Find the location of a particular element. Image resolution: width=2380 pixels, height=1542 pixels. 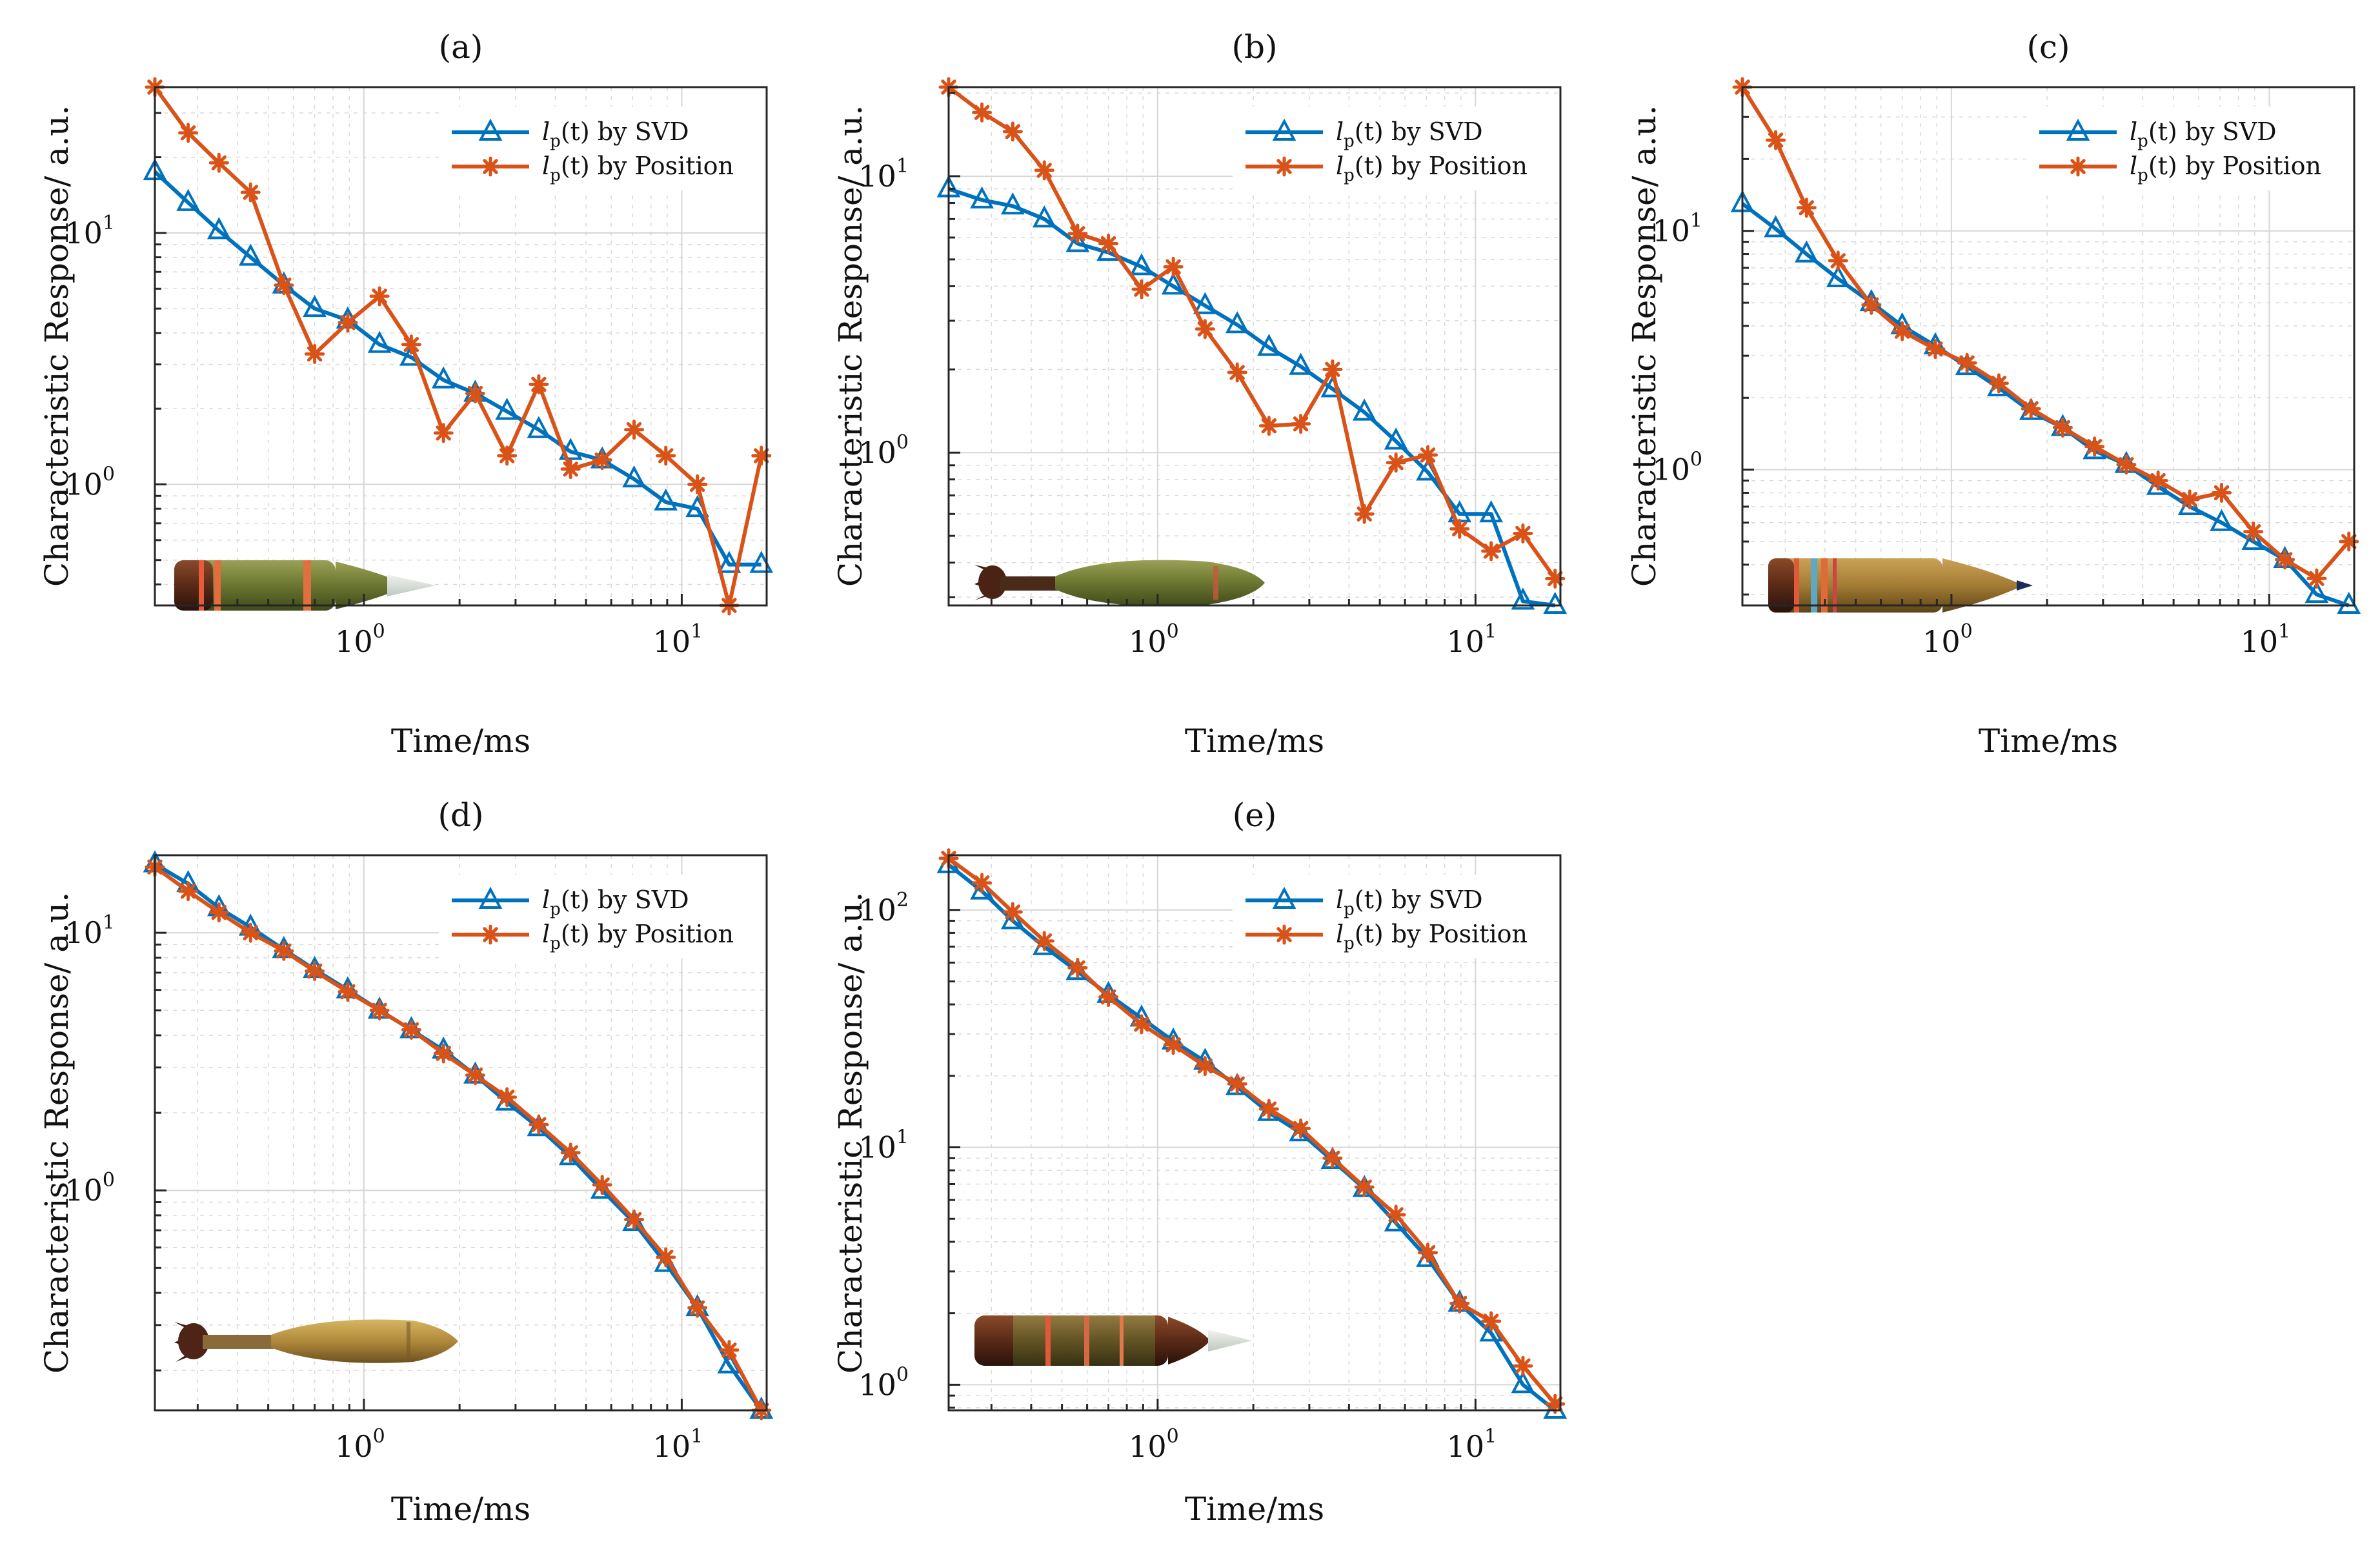

legend-rest: by SVD is located at coordinates (1433, 131).